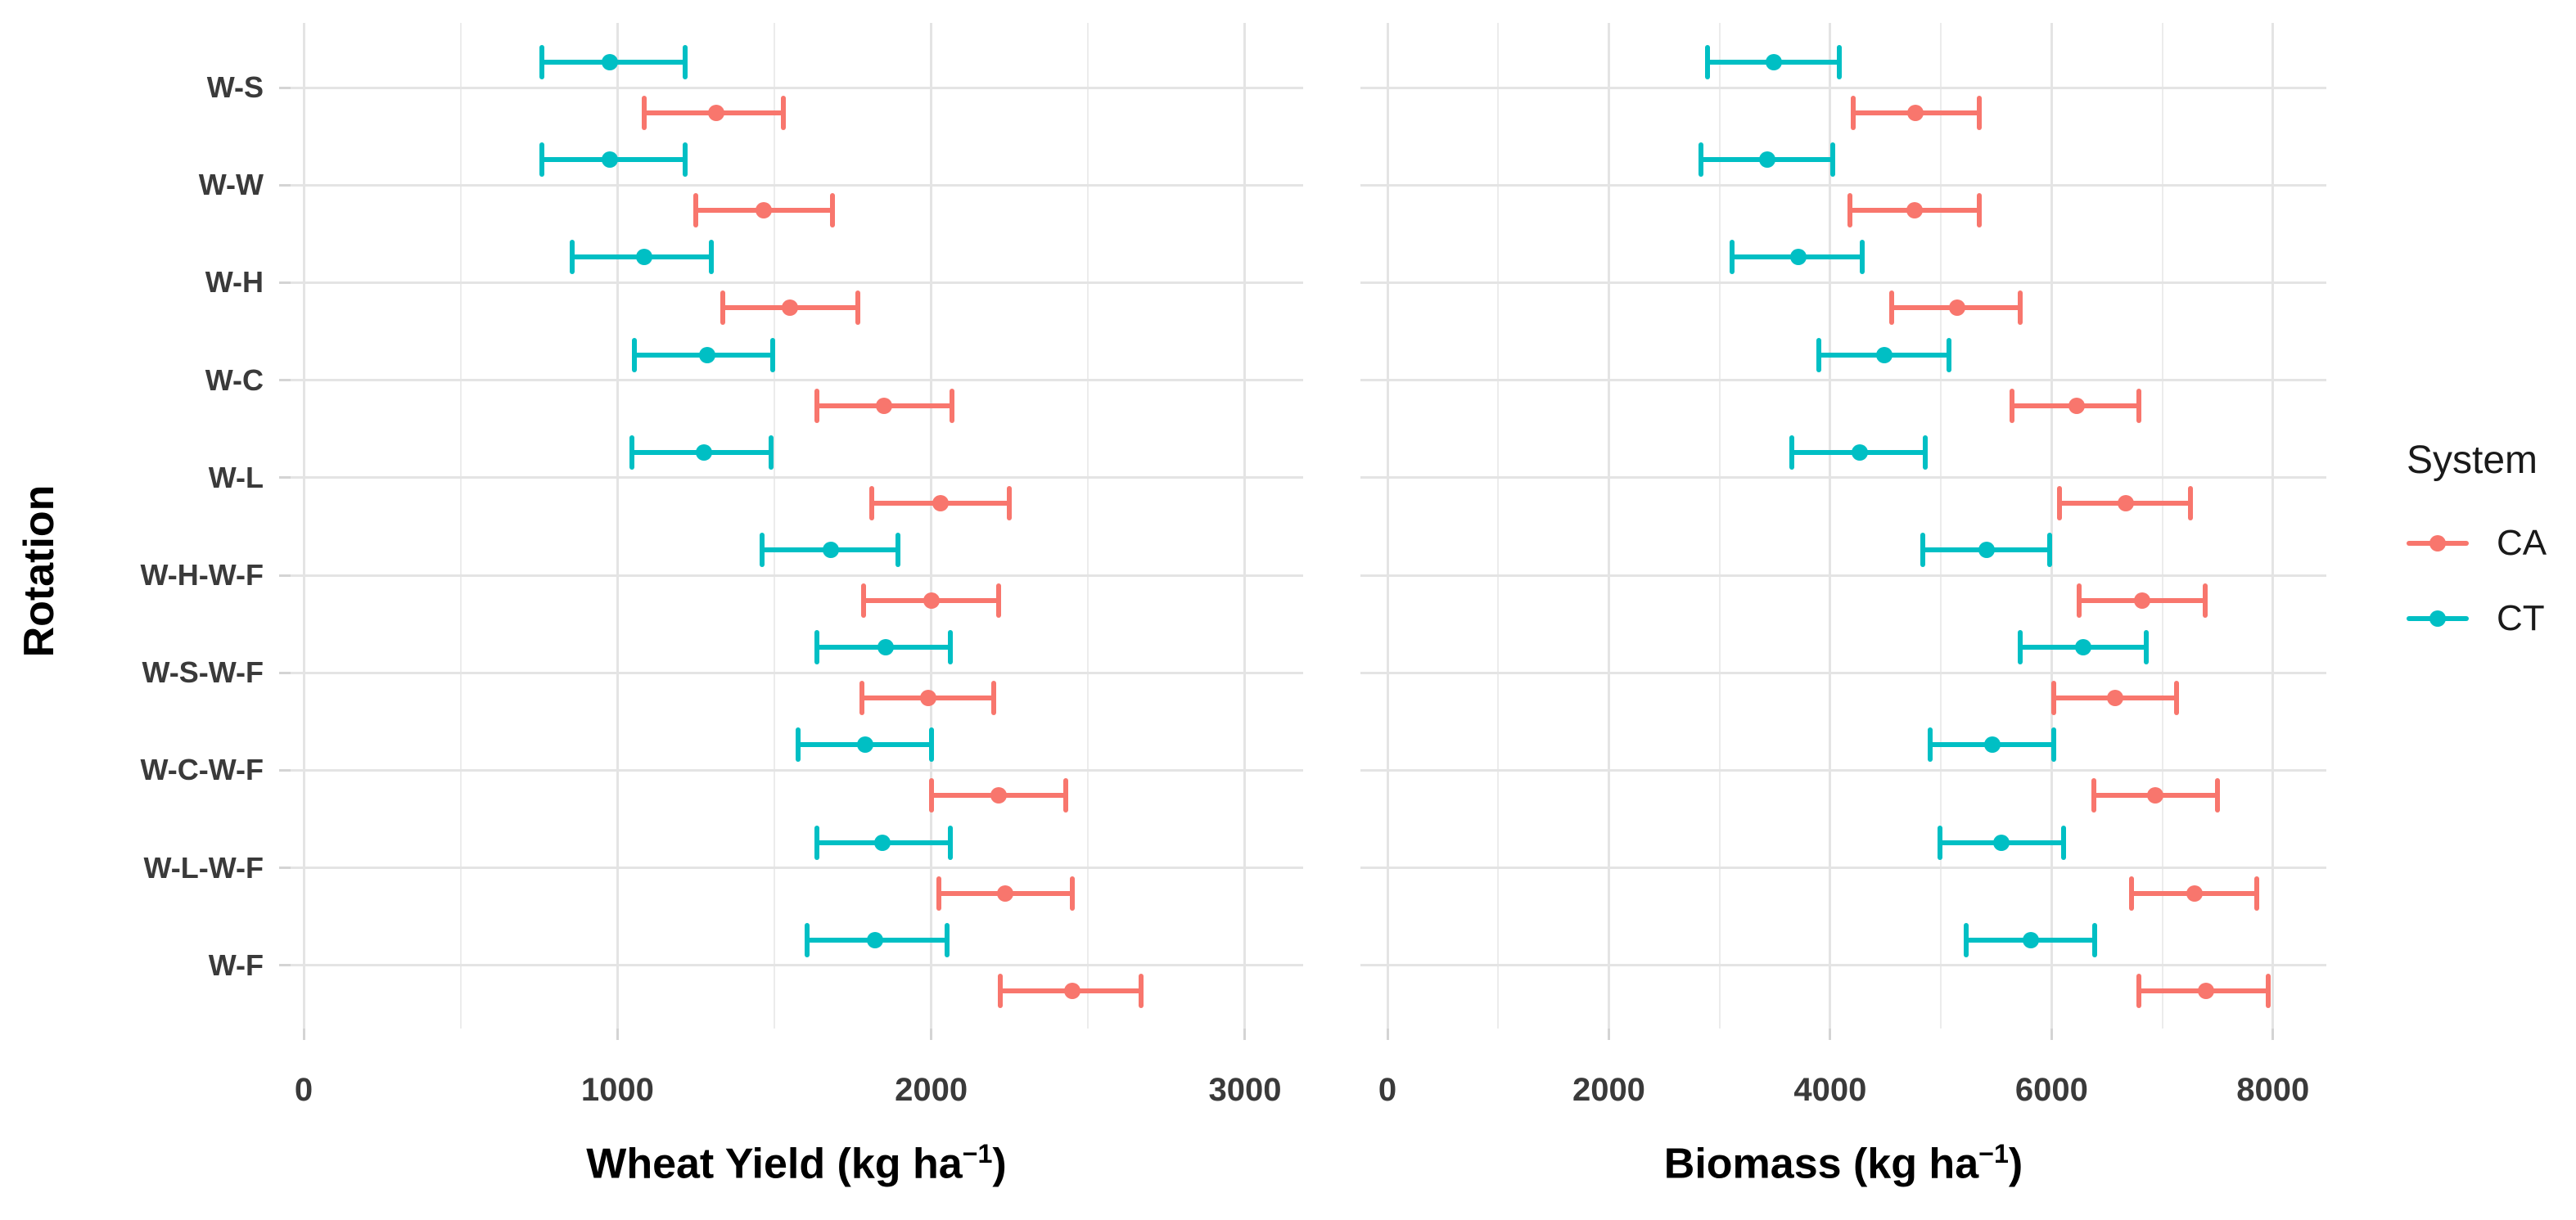  What do you see at coordinates (236, 965) in the screenshot?
I see `y-tick-label-w-f: W-F` at bounding box center [236, 965].